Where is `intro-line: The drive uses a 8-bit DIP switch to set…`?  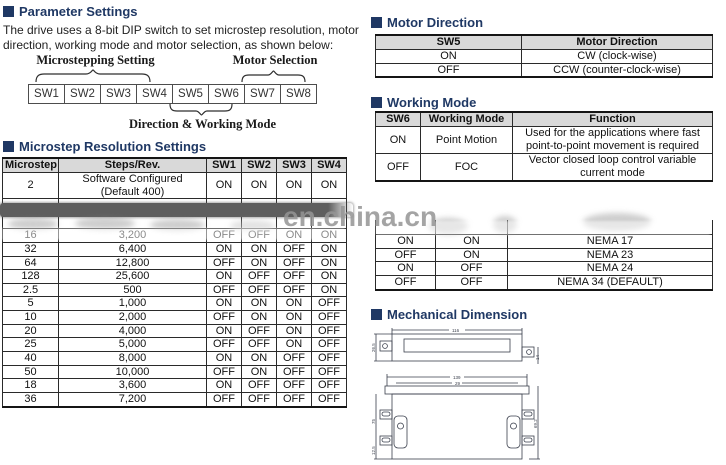
intro-line: The drive uses a 8-bit DIP switch to set… is located at coordinates (181, 30).